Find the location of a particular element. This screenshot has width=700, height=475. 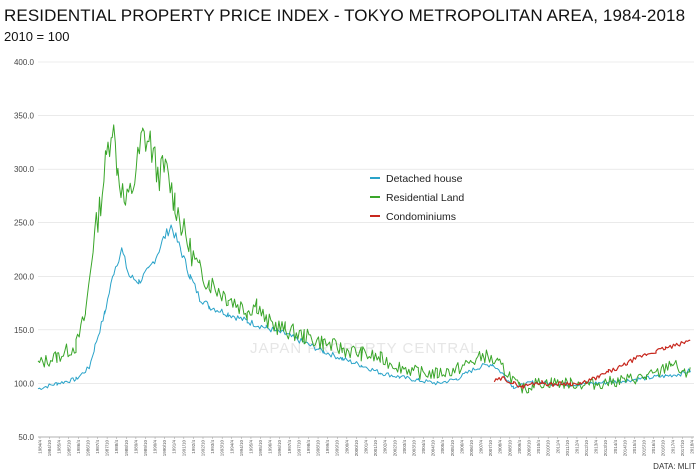

x-tick-label: 2007/4 is located at coordinates (481, 447).